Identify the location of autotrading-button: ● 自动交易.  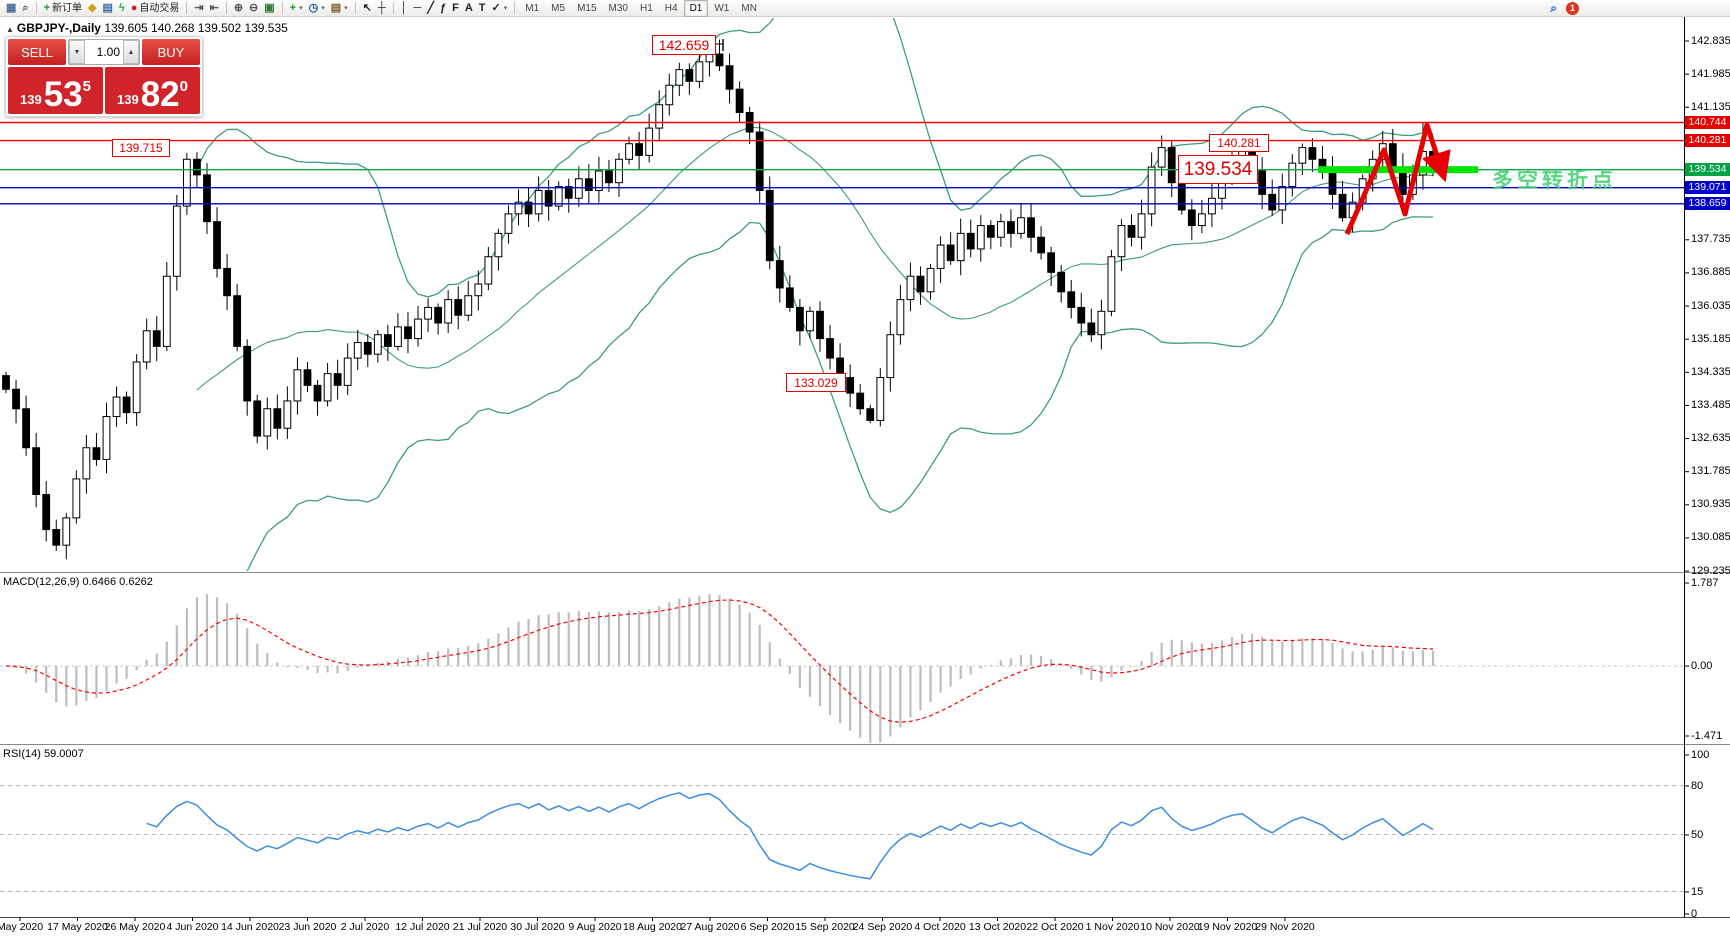
(155, 8).